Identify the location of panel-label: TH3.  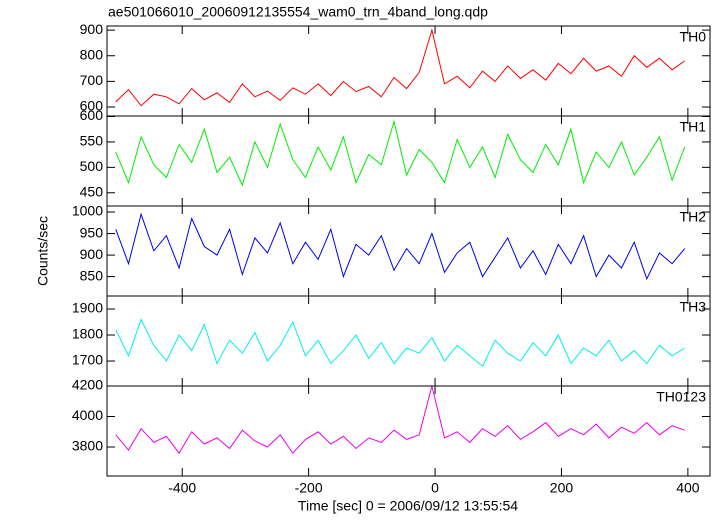
(693, 307).